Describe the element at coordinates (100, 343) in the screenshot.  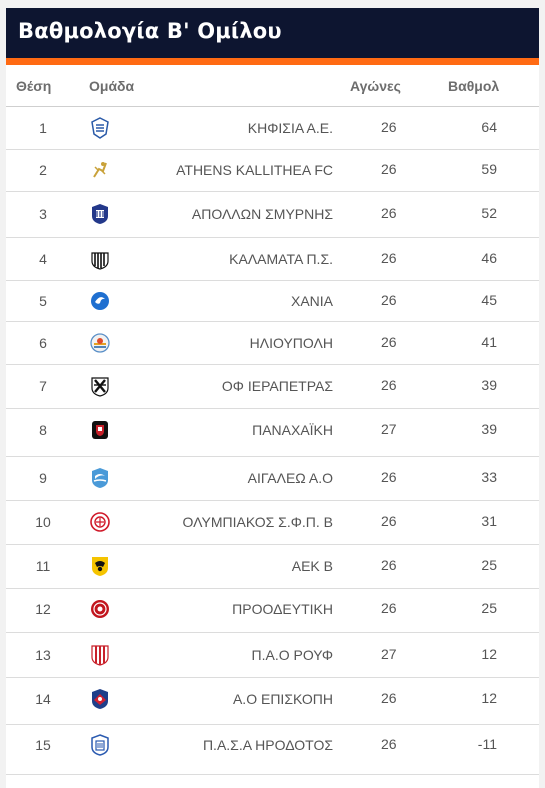
I see `ilioupoli-crest-icon` at that location.